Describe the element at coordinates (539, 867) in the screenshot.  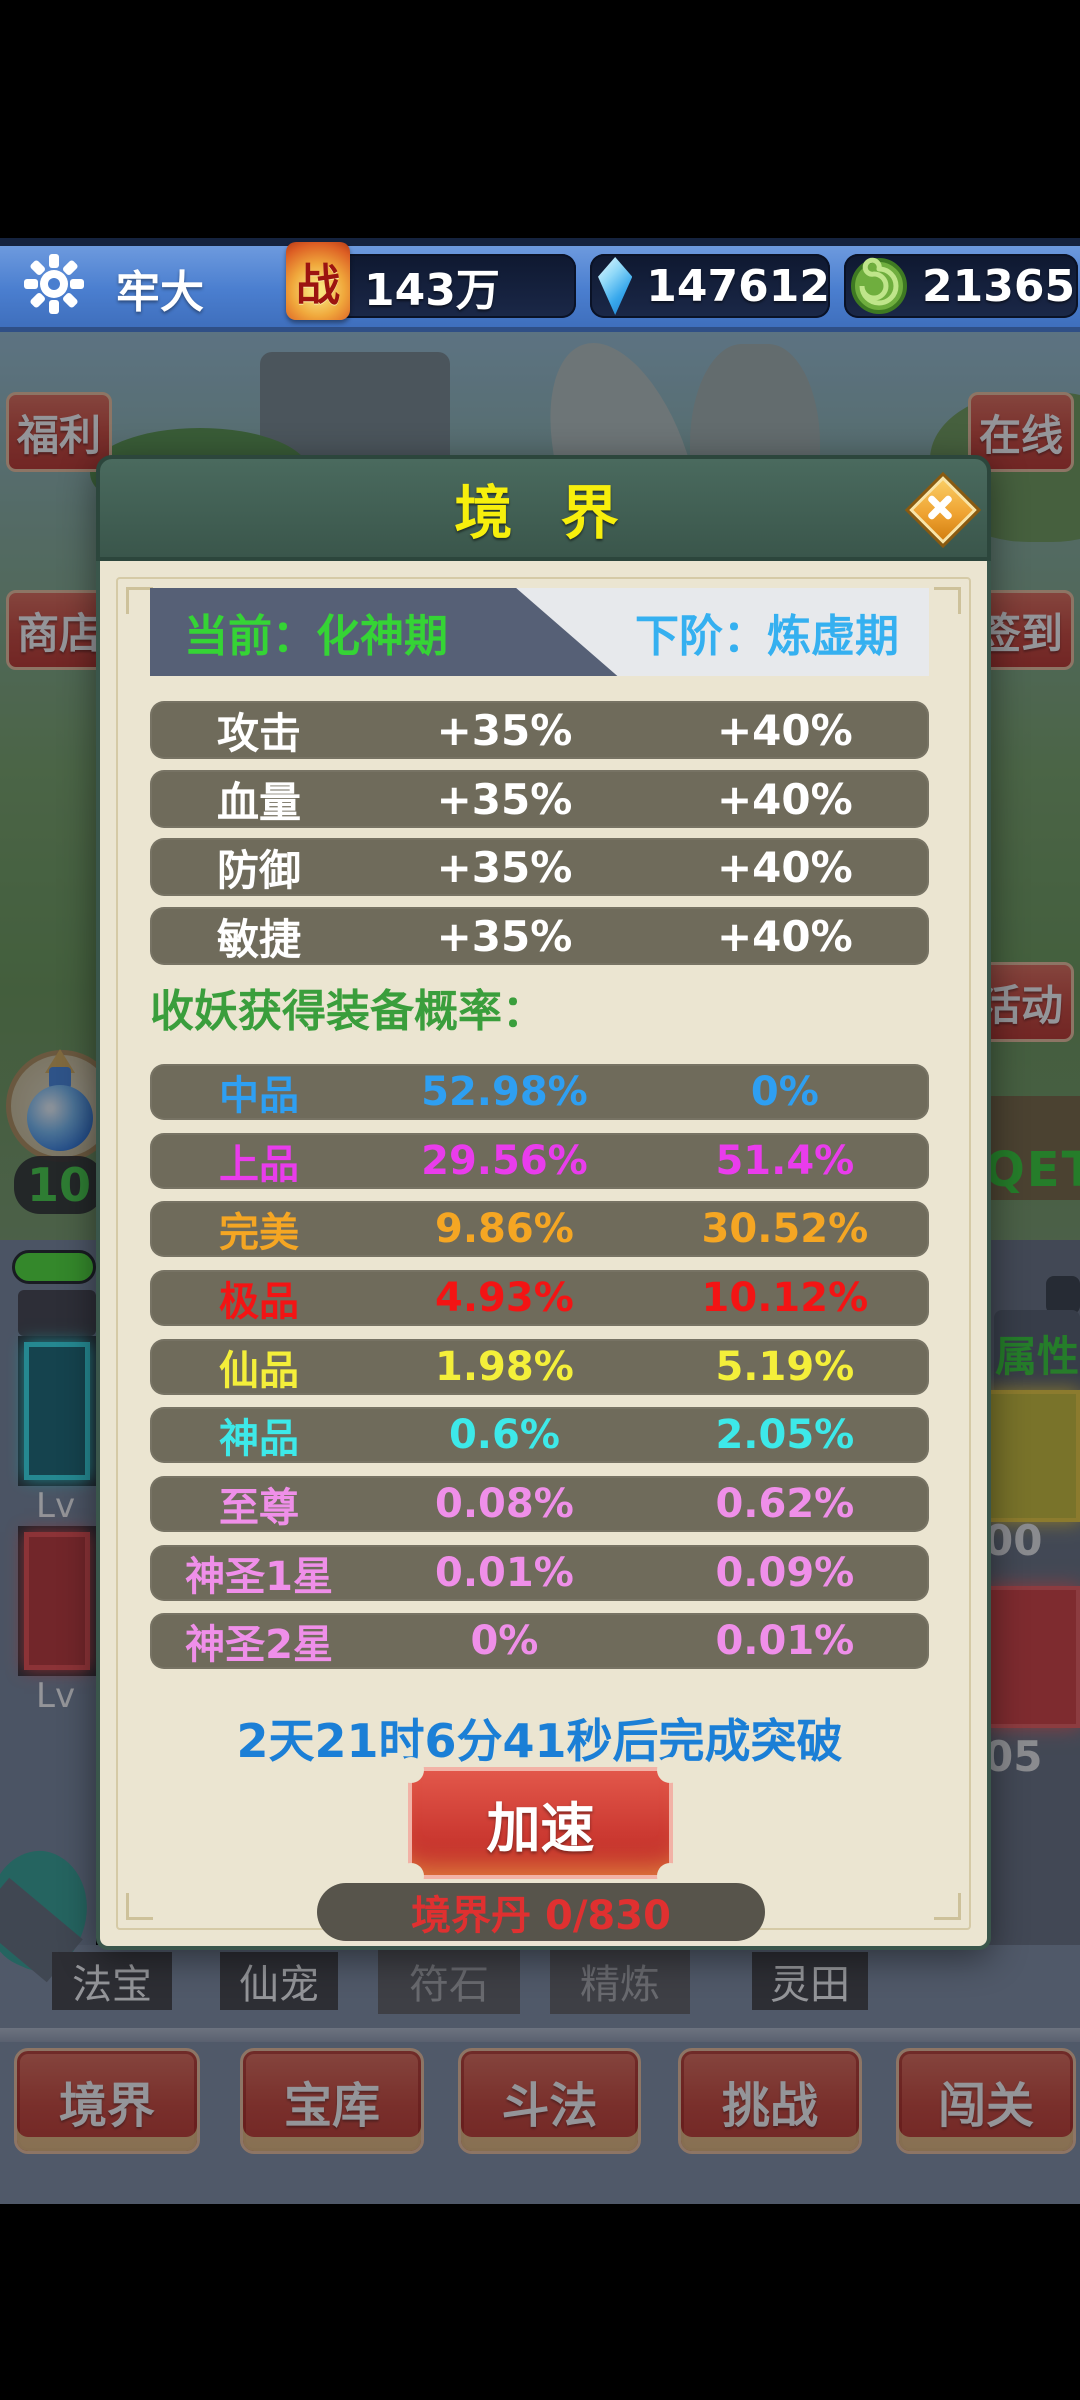
I see `stat-row: 防御 +35% +40%` at that location.